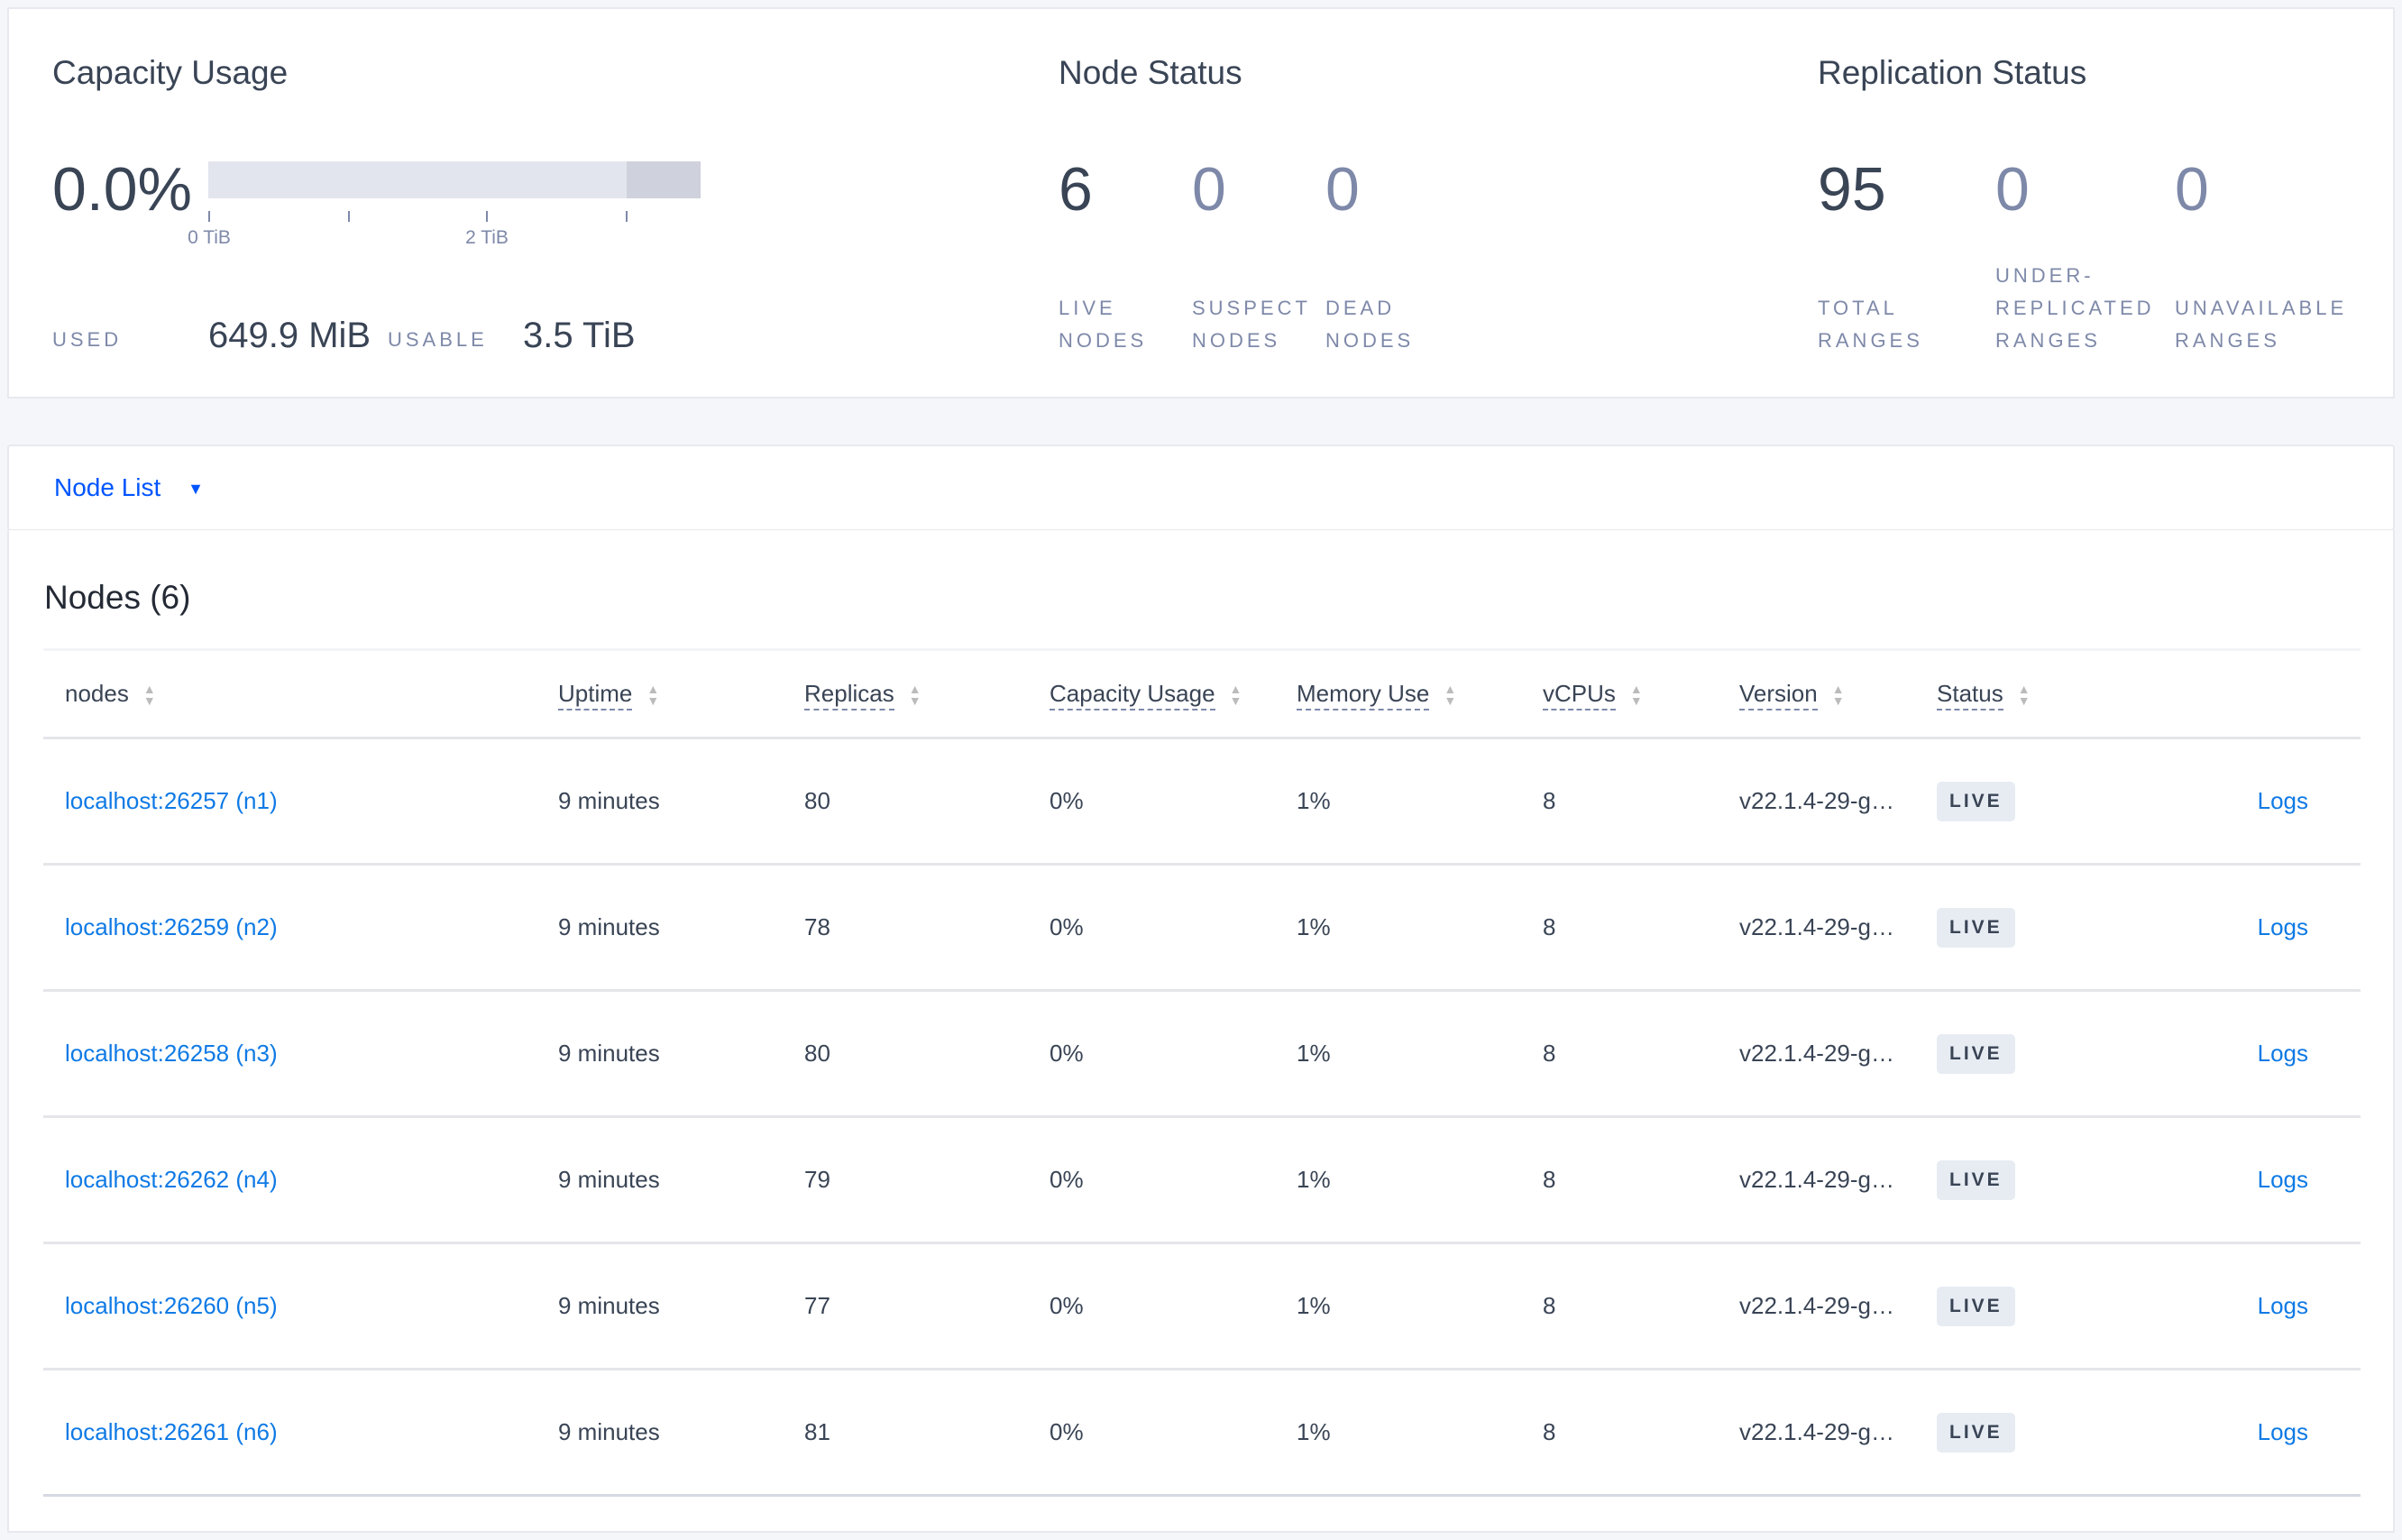  What do you see at coordinates (209, 238) in the screenshot?
I see `tick-label: 0 TiB` at bounding box center [209, 238].